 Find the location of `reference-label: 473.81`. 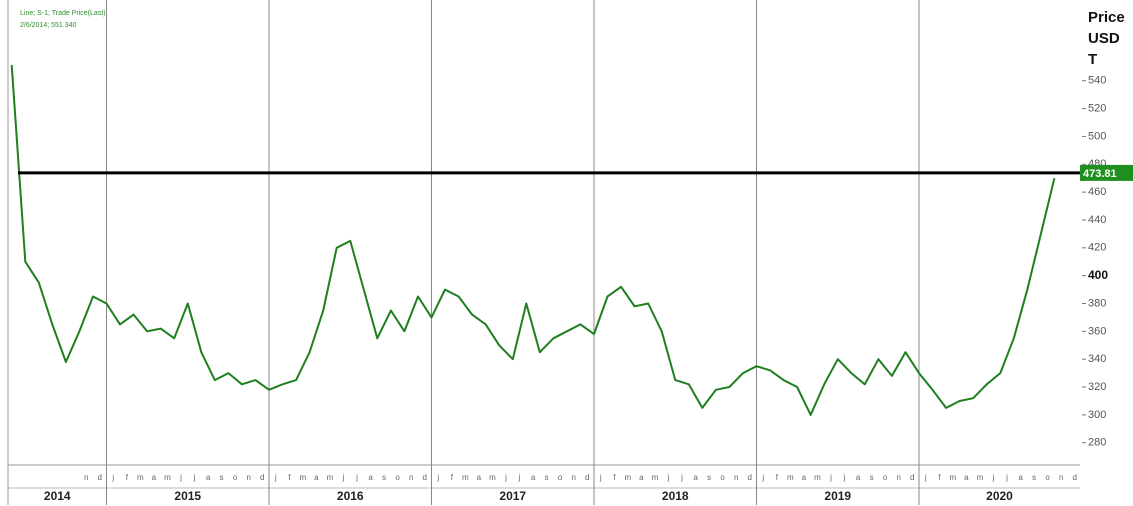

reference-label: 473.81 is located at coordinates (1100, 174).